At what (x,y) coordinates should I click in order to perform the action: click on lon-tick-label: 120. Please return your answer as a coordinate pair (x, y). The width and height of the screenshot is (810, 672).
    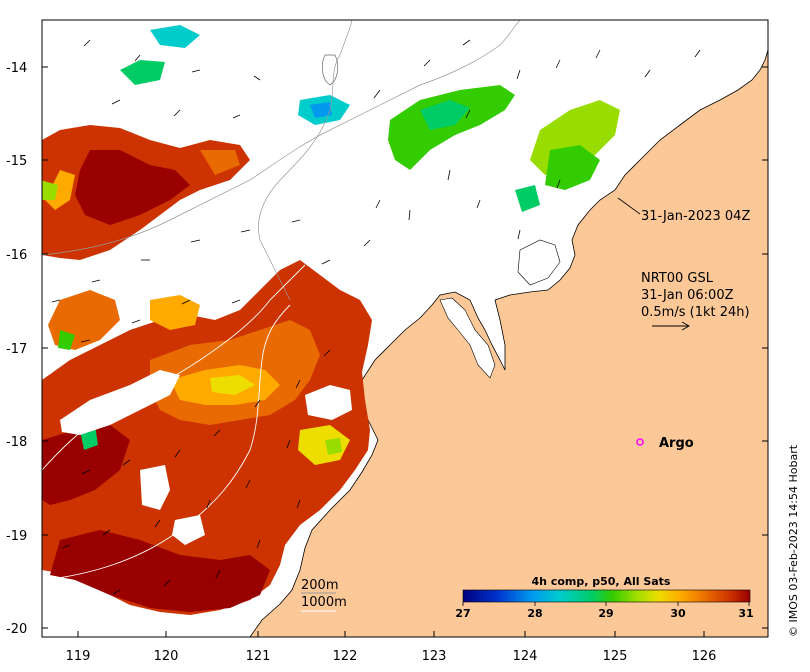
    Looking at the image, I should click on (166, 656).